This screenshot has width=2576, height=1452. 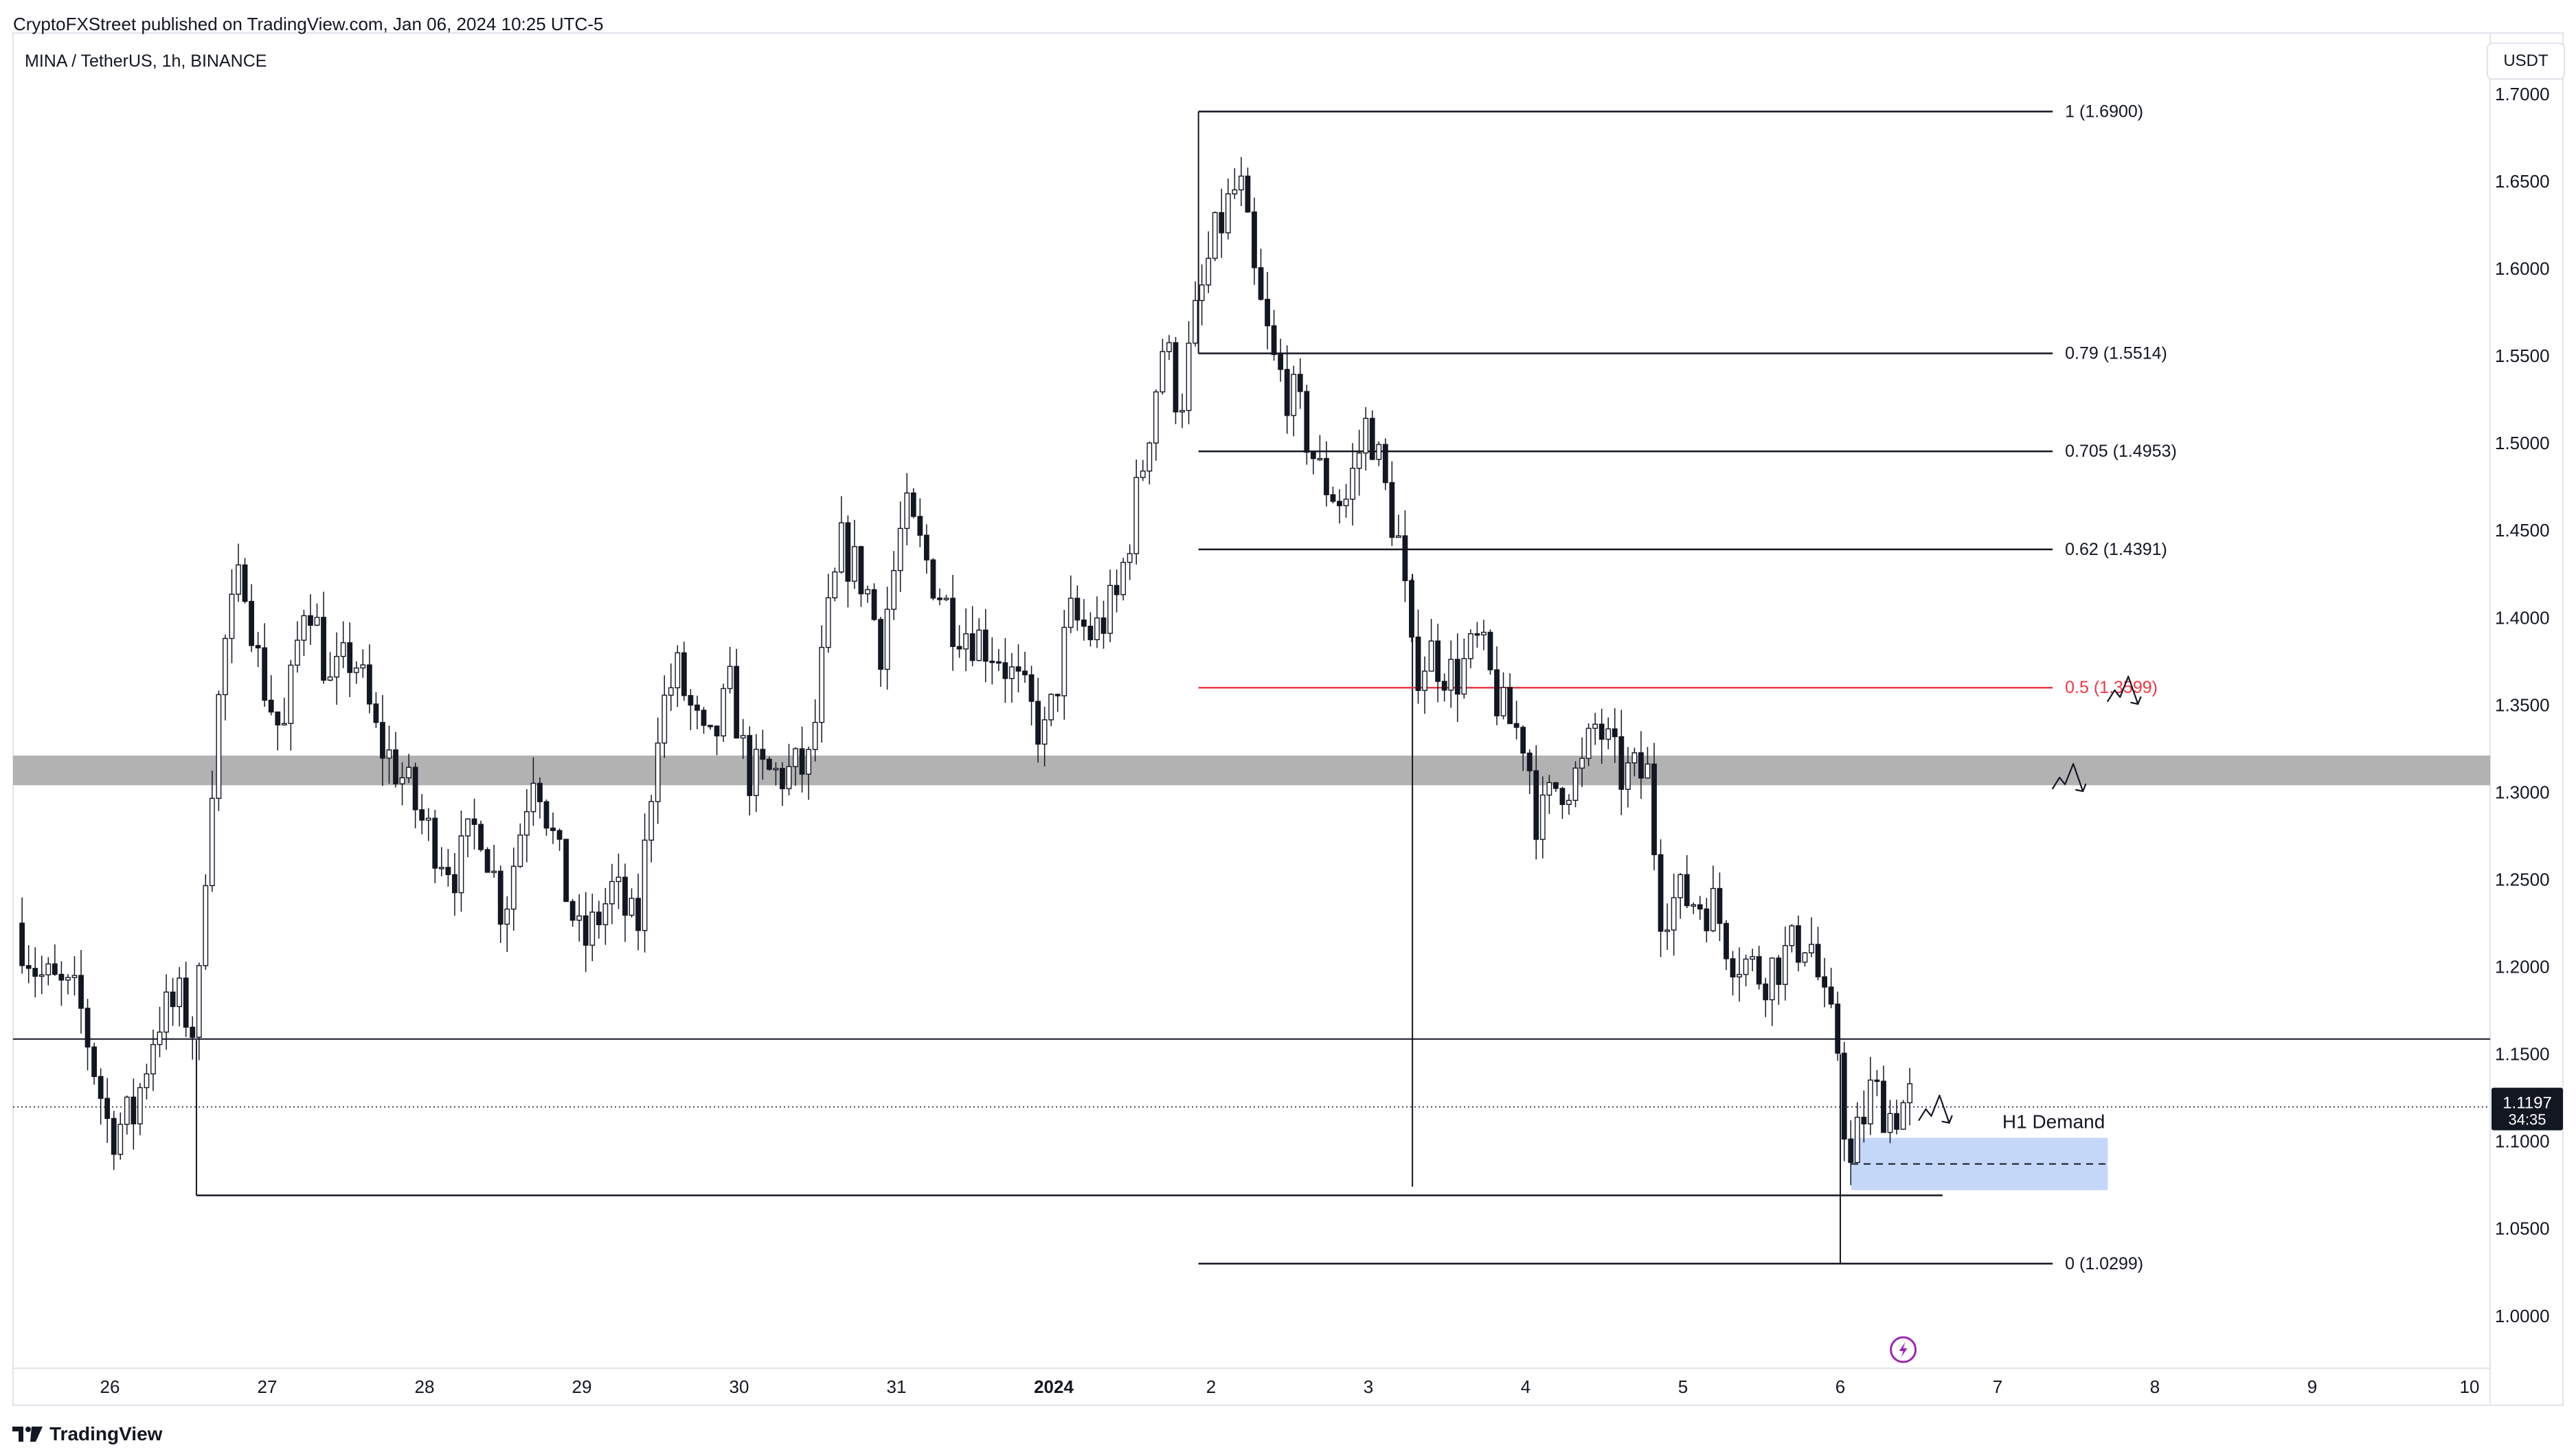 What do you see at coordinates (146, 61) in the screenshot?
I see `symbol-title: MINA / TetherUS, 1h, BINANCE` at bounding box center [146, 61].